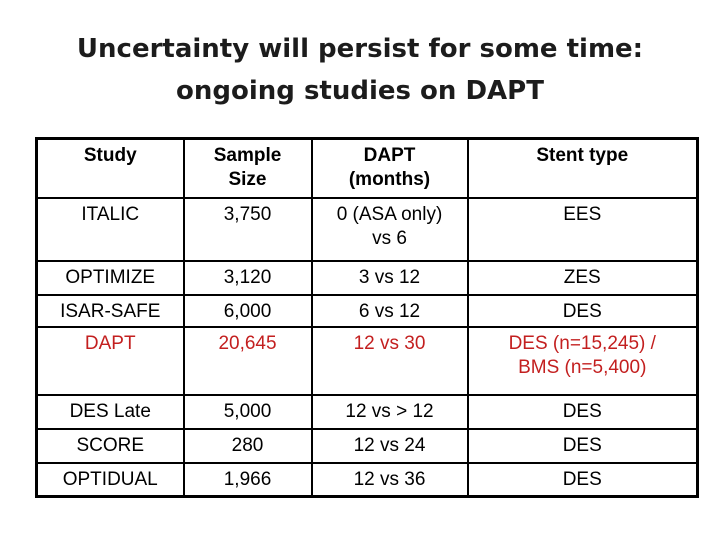 The image size is (720, 540). Describe the element at coordinates (110, 479) in the screenshot. I see `cell-study: OPTIDUAL` at that location.